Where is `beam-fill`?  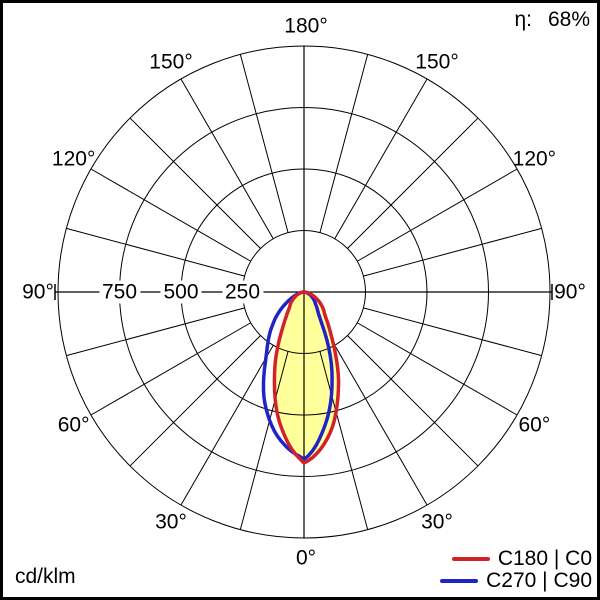 beam-fill is located at coordinates (306, 377).